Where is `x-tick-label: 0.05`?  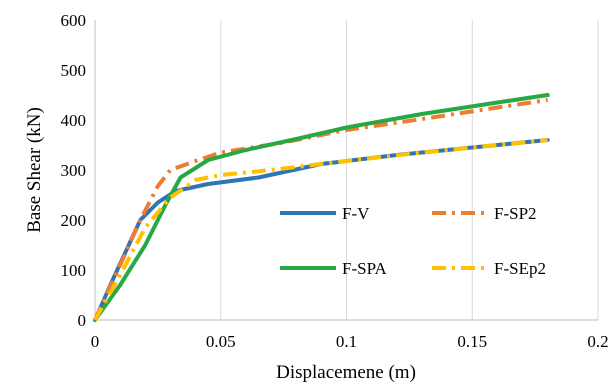
x-tick-label: 0.05 is located at coordinates (221, 341).